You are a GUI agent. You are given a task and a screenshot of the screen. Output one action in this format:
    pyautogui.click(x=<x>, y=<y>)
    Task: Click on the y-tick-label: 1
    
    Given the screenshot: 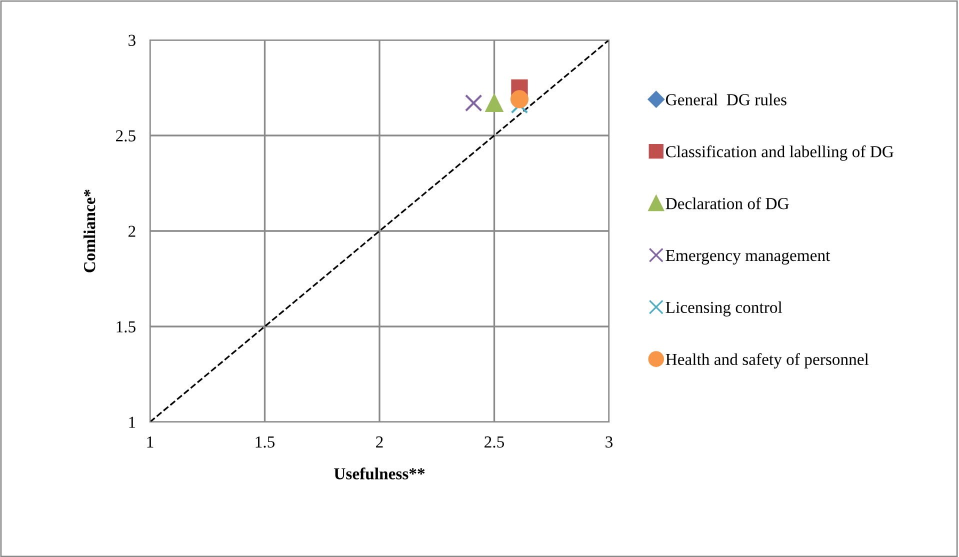 What is the action you would take?
    pyautogui.click(x=132, y=422)
    